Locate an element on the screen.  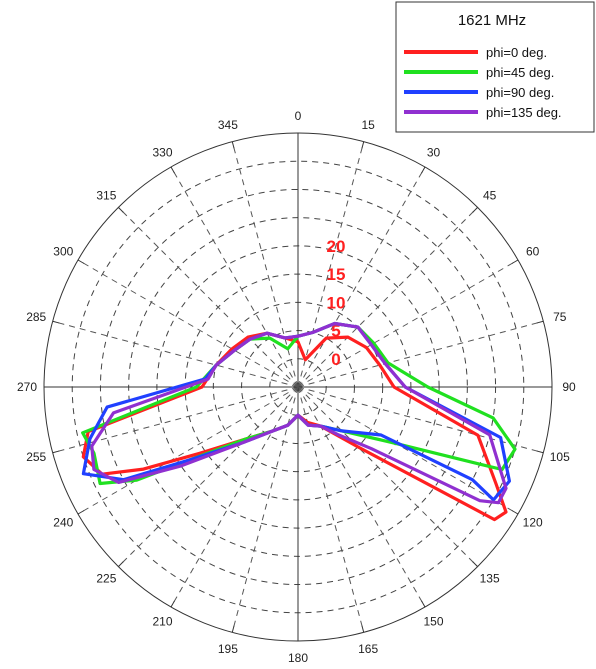
legend-label: phi=45 deg. is located at coordinates (520, 72).